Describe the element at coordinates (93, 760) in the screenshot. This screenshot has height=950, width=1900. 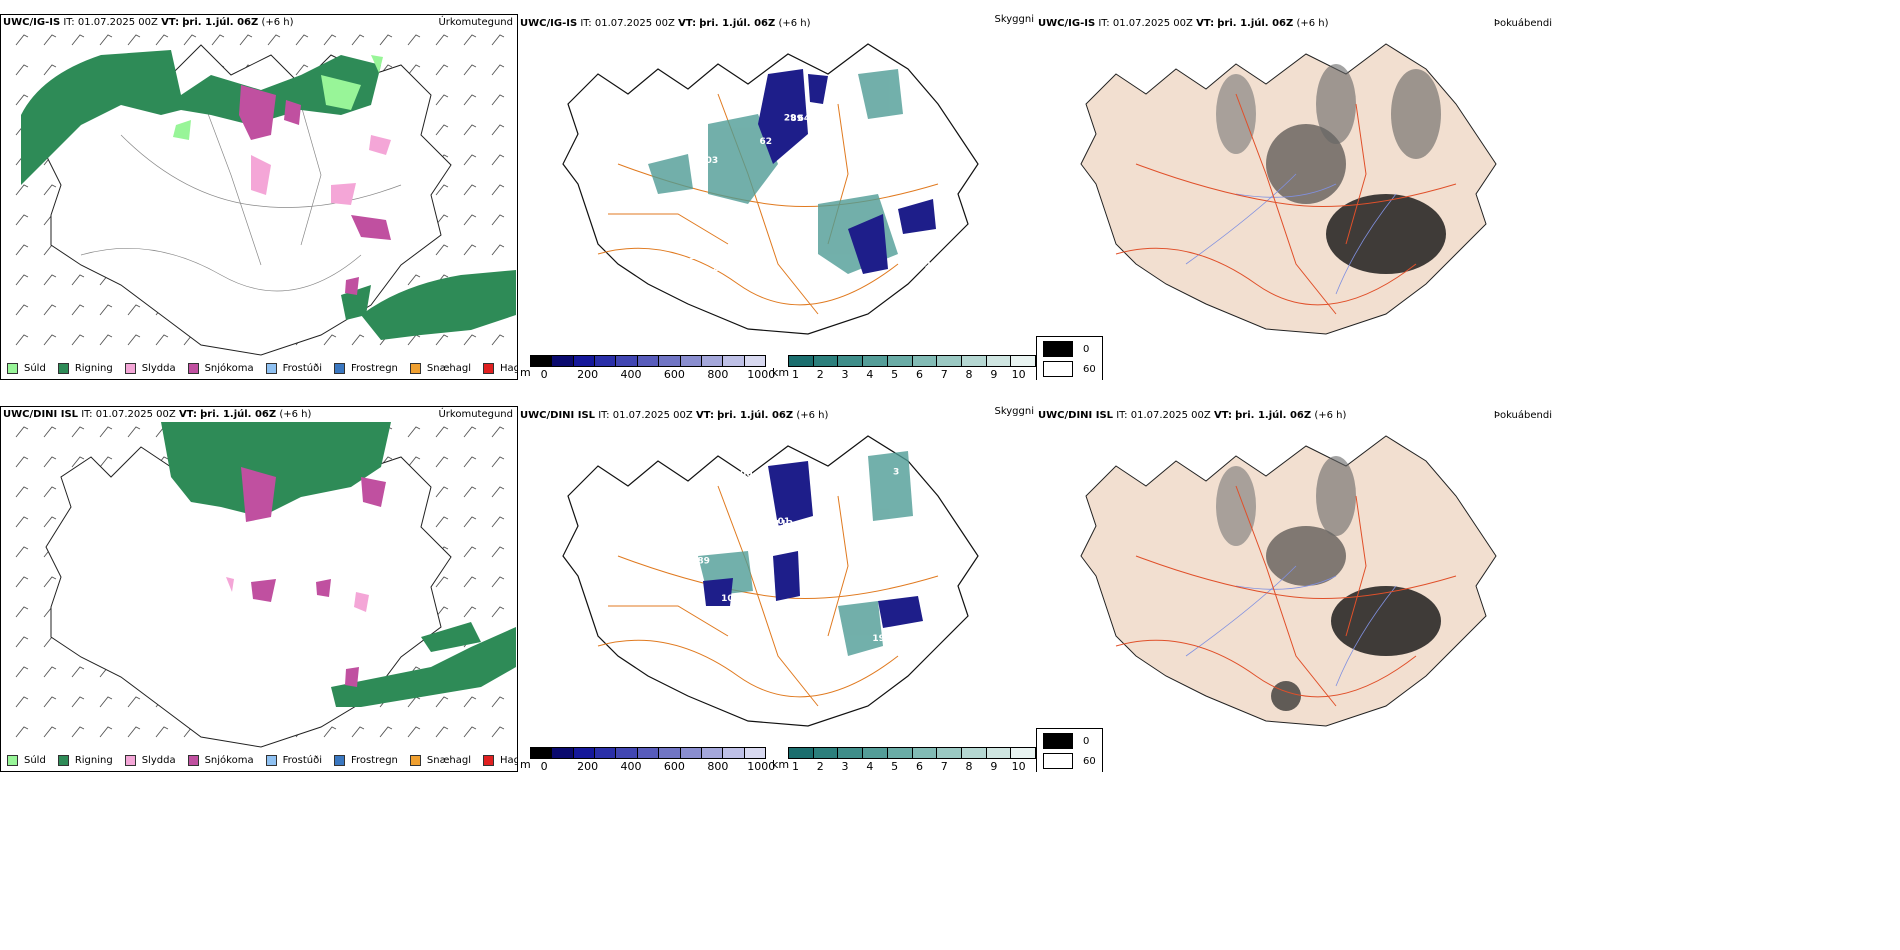
I see `legend-label: Rigning` at that location.